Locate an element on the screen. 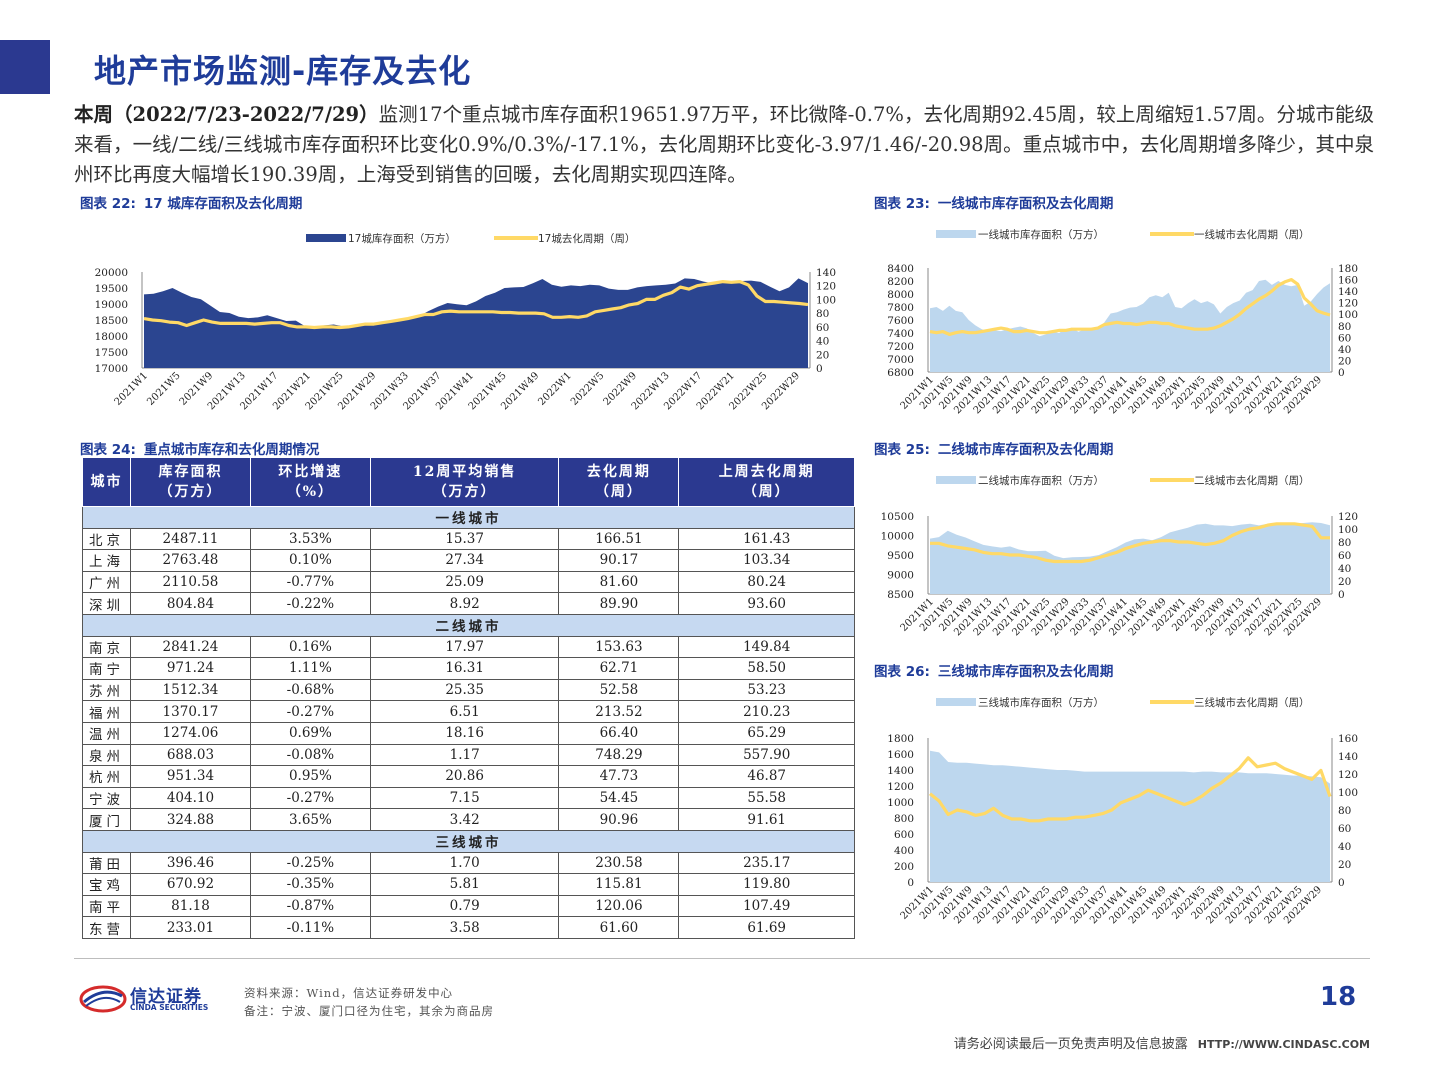  left-tick-label: 800 is located at coordinates (904, 819).